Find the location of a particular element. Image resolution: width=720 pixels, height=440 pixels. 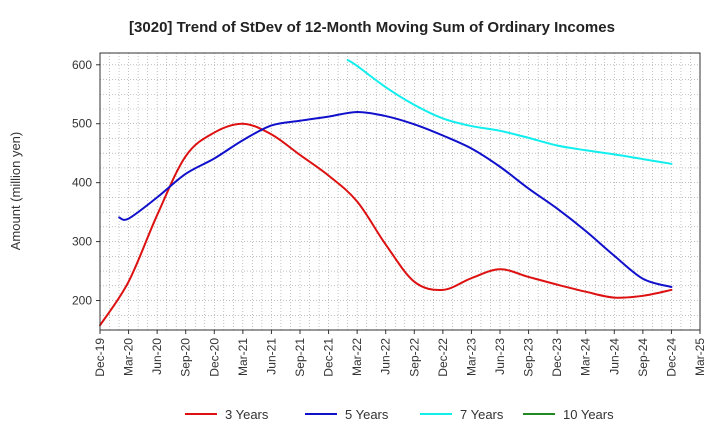

x-tick-label: Sep-23 is located at coordinates (529, 357).